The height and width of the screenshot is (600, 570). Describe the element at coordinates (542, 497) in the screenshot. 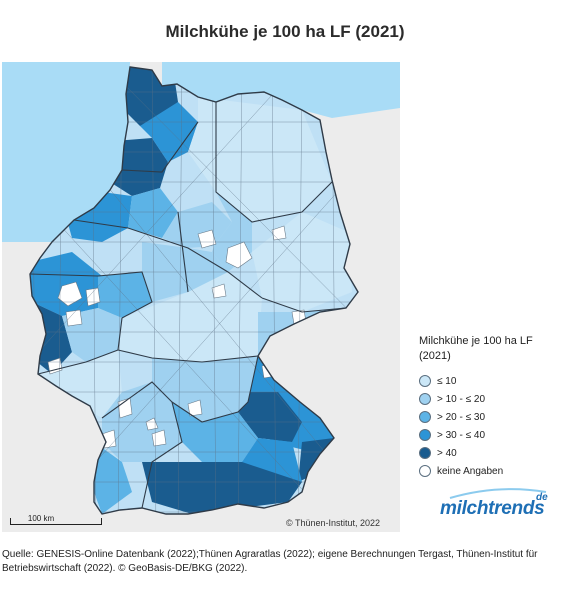

I see `brand-logo-suffix: de` at that location.